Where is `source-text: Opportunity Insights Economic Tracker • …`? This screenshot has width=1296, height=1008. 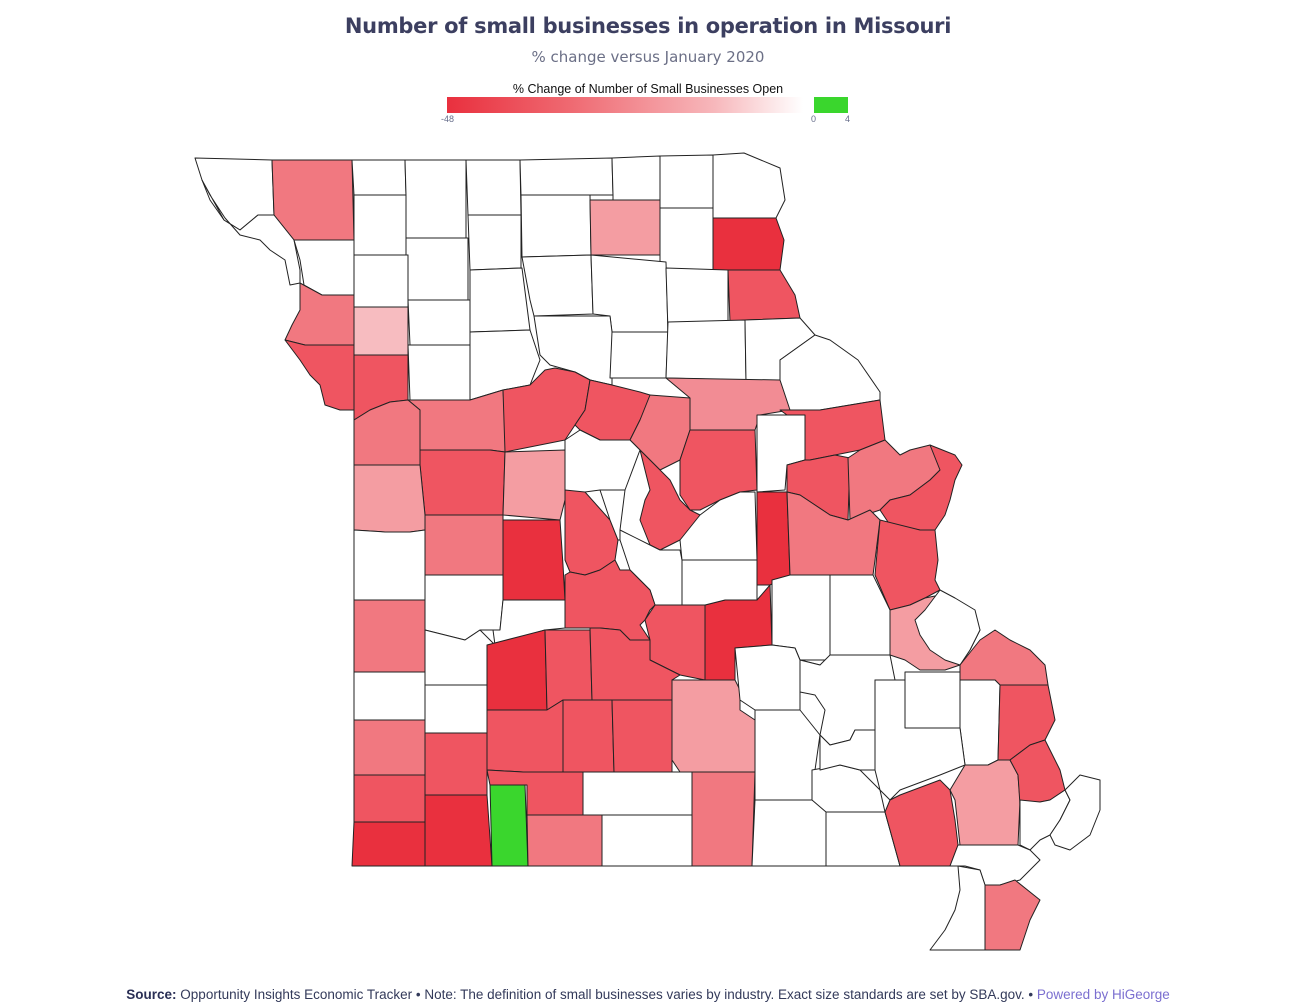 source-text: Opportunity Insights Economic Tracker • … is located at coordinates (607, 994).